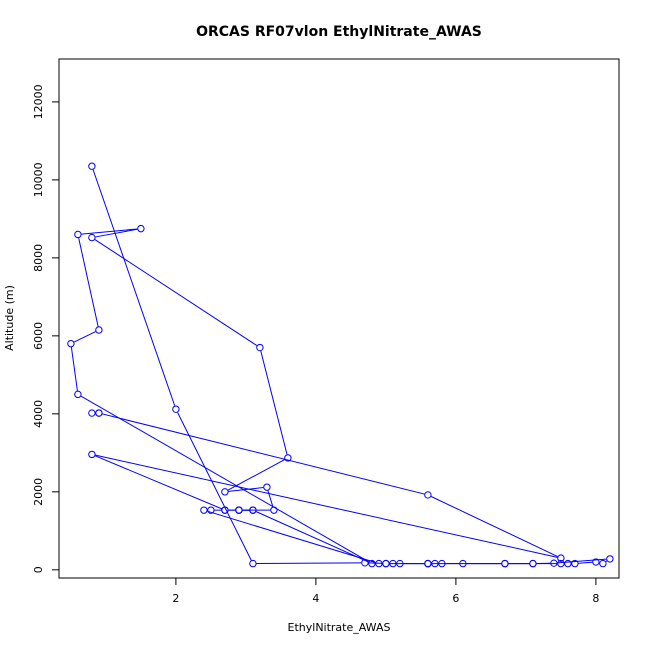 Image resolution: width=650 pixels, height=650 pixels. What do you see at coordinates (315, 598) in the screenshot?
I see `x-tick-label-1: 4` at bounding box center [315, 598].